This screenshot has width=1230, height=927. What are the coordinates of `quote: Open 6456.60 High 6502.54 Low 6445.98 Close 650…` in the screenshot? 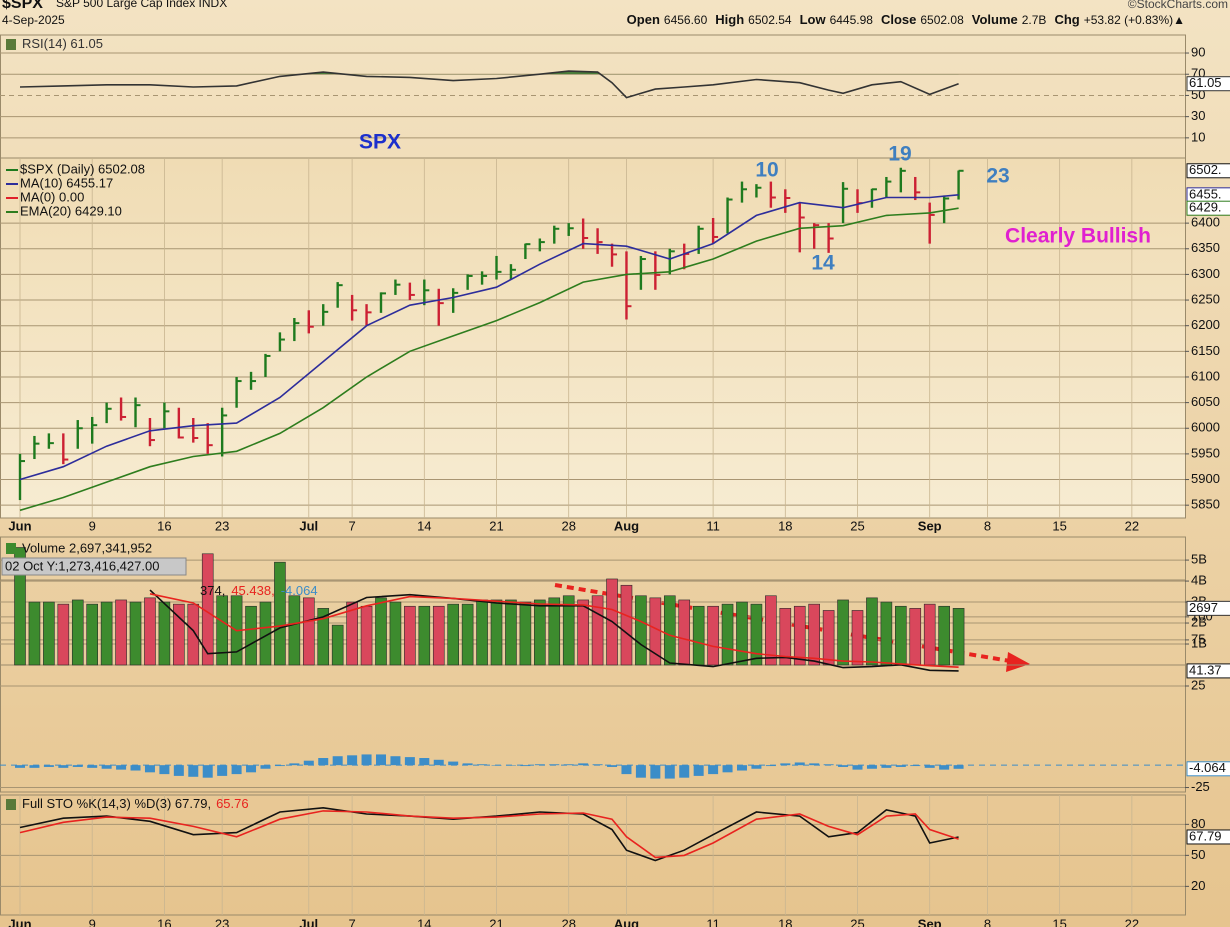 It's located at (906, 19).